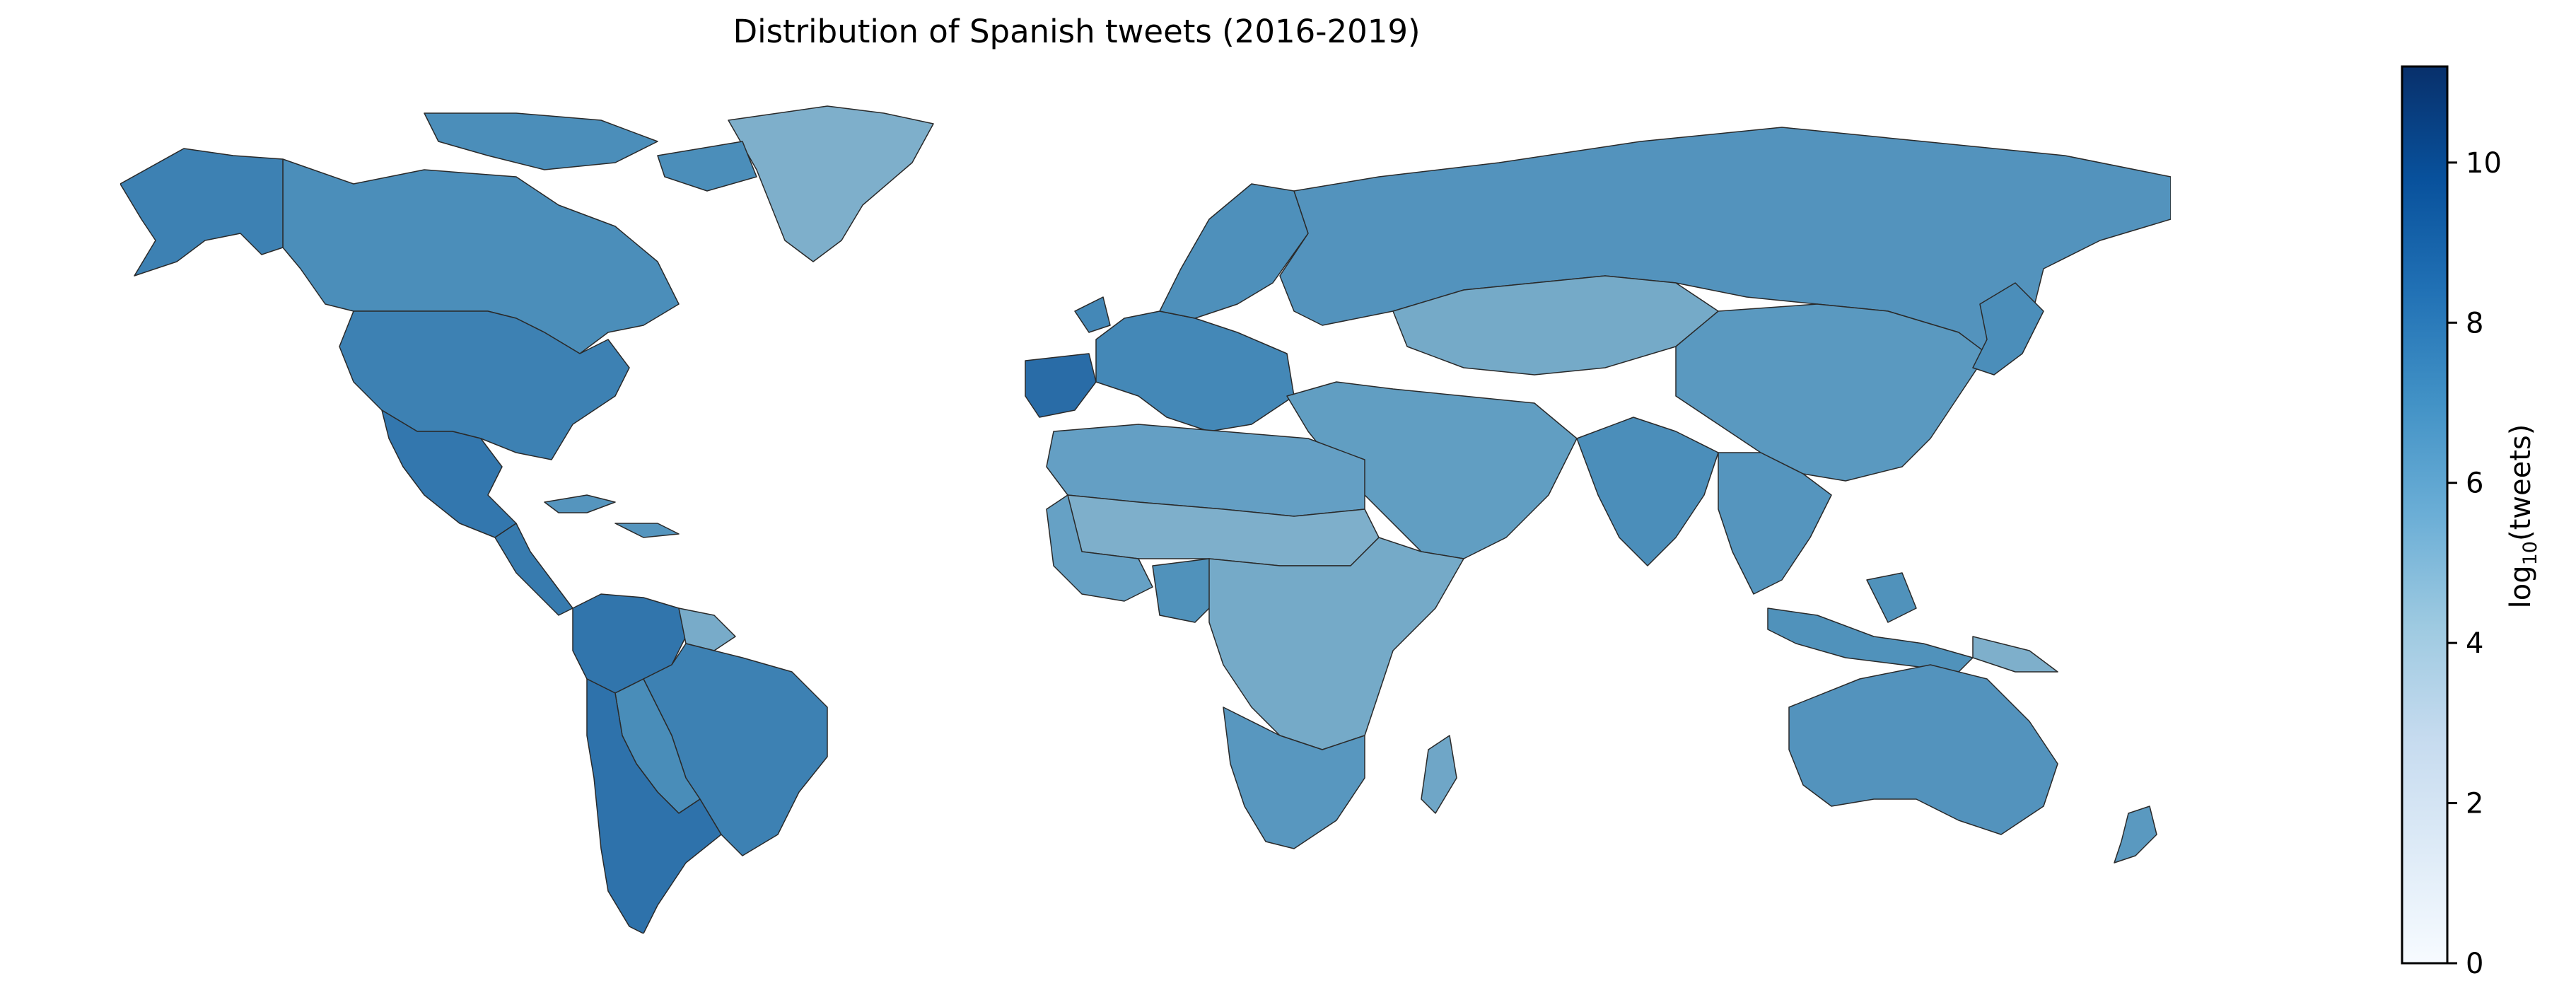 This screenshot has width=2576, height=1000. Describe the element at coordinates (831, 183) in the screenshot. I see `region-greenland` at that location.